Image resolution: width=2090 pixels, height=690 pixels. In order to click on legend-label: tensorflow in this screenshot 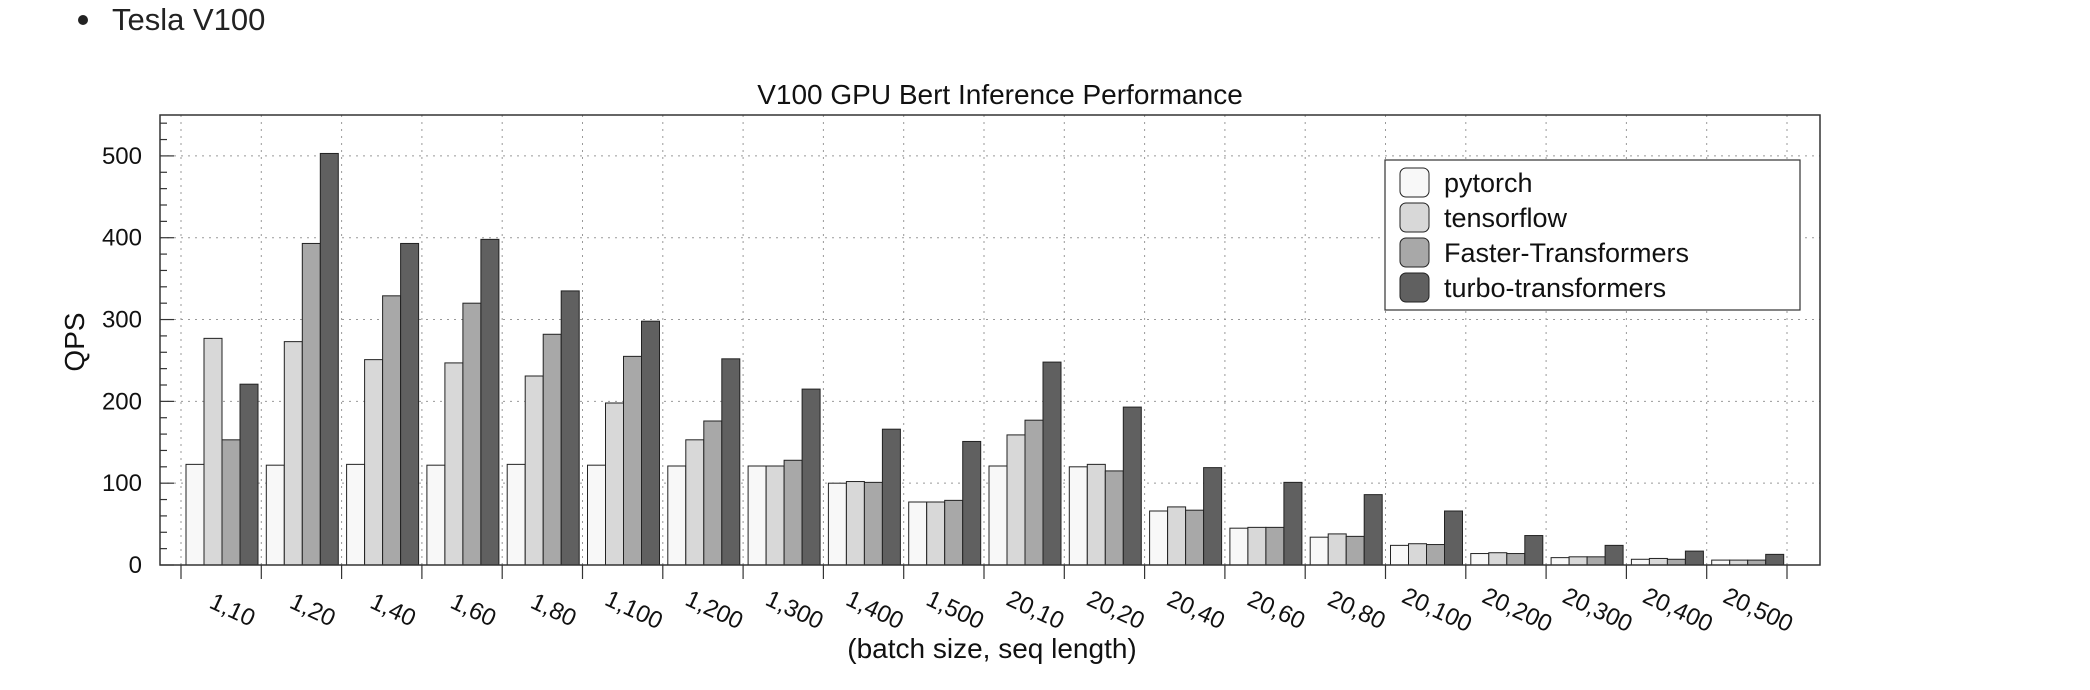, I will do `click(1506, 218)`.